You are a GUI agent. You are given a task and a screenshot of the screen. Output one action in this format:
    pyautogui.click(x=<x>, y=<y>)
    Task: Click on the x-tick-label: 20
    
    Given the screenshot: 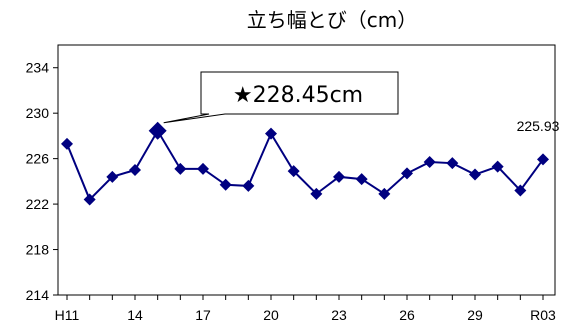 What is the action you would take?
    pyautogui.click(x=271, y=315)
    